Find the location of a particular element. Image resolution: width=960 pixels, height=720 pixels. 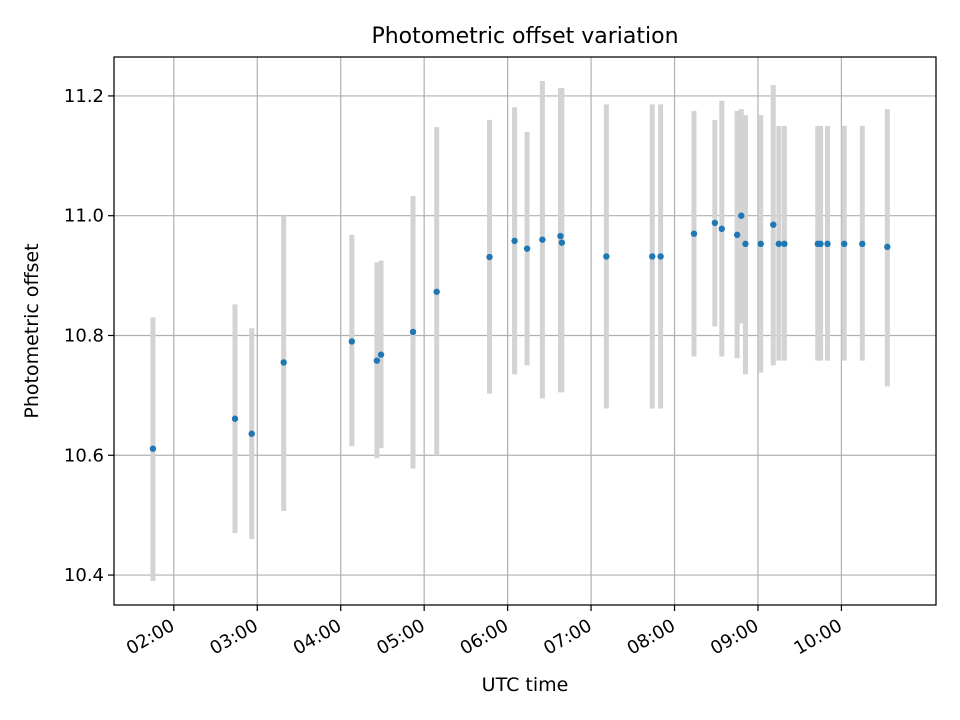

y-tick-label: 10.6 is located at coordinates (84, 455).